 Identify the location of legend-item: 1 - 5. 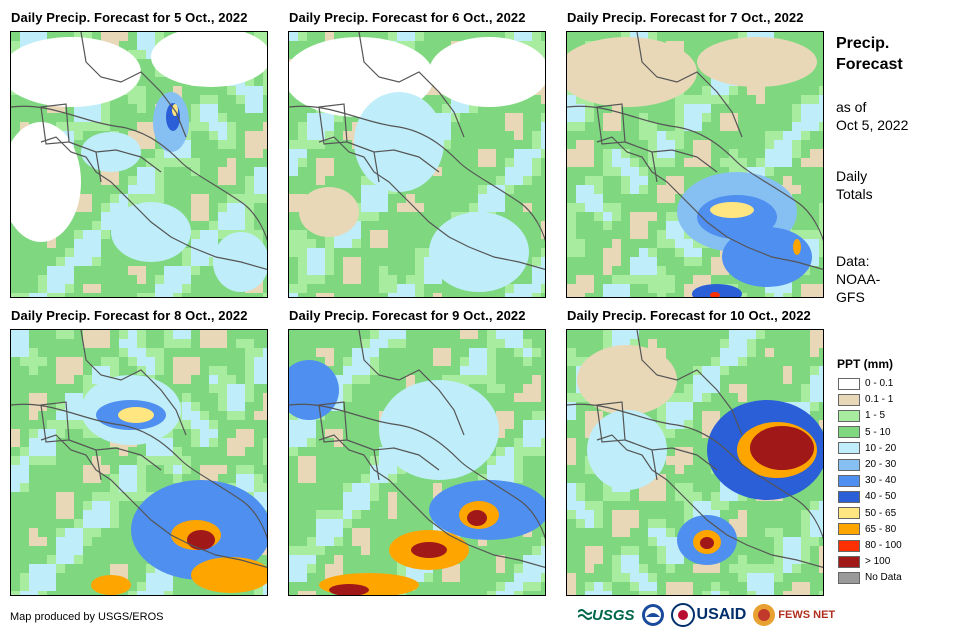
(861, 415).